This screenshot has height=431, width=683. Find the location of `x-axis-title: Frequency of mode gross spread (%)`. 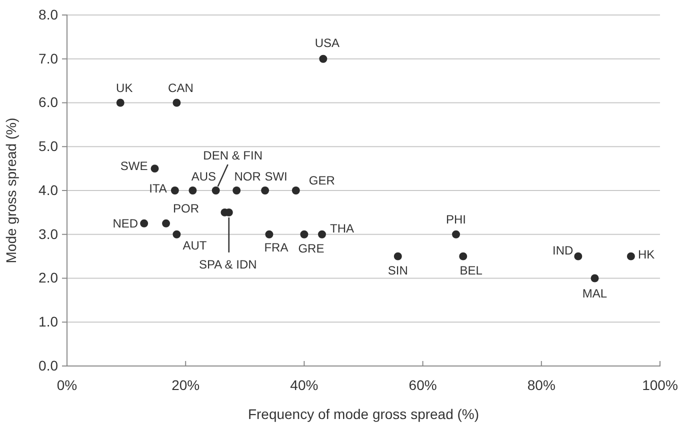

x-axis-title: Frequency of mode gross spread (%) is located at coordinates (364, 414).